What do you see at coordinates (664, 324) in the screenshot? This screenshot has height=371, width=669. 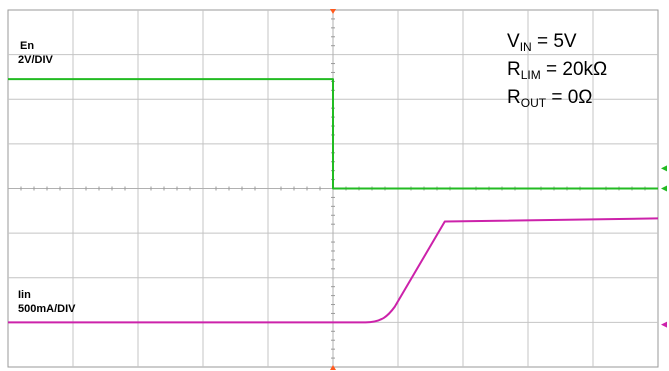 I see `iin-ground-marker` at bounding box center [664, 324].